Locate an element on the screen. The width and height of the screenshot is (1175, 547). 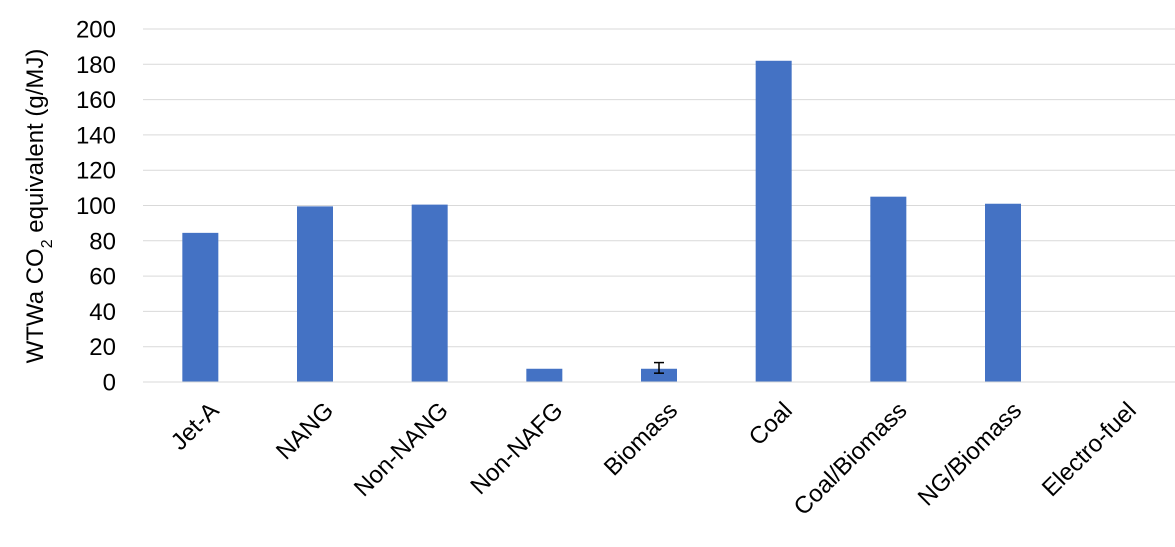
bar-coal-biomass is located at coordinates (888, 289).